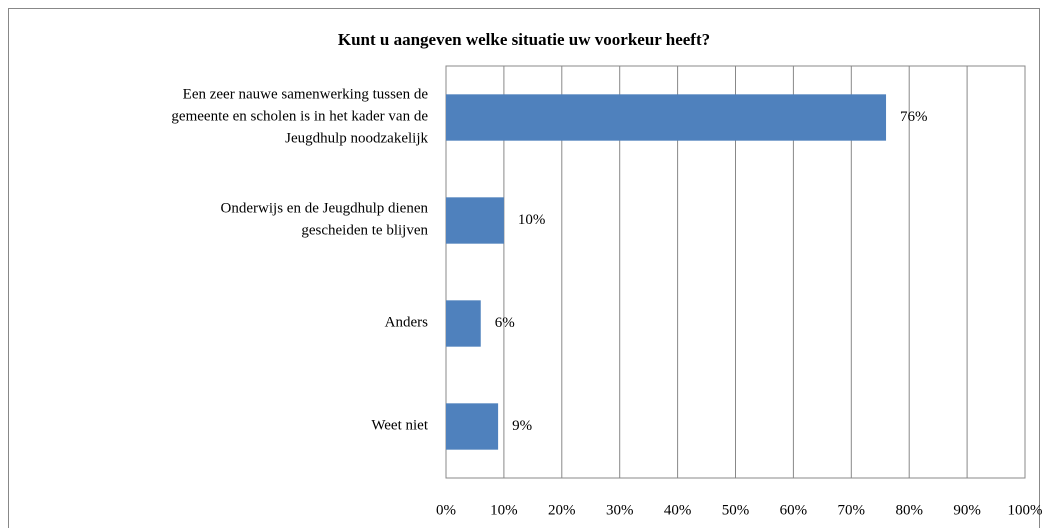 Image resolution: width=1048 pixels, height=528 pixels. I want to click on x-tick-label: 20%, so click(562, 510).